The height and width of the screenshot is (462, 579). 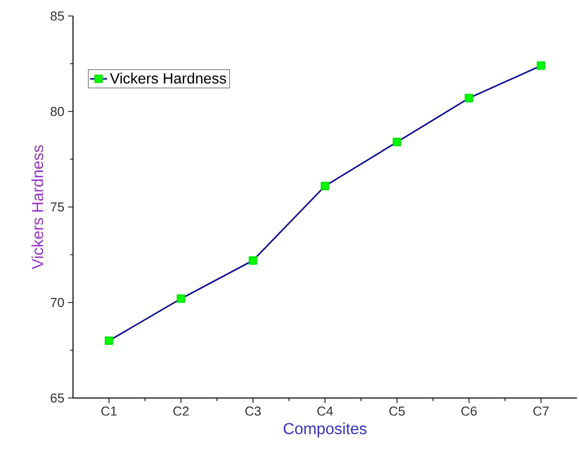 What do you see at coordinates (397, 411) in the screenshot?
I see `x-tick-label: C5` at bounding box center [397, 411].